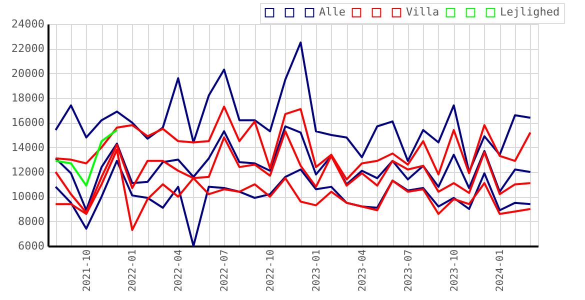 Image resolution: width=585 pixels, height=300 pixels. What do you see at coordinates (31, 246) in the screenshot?
I see `y-tick-label: 6000` at bounding box center [31, 246].